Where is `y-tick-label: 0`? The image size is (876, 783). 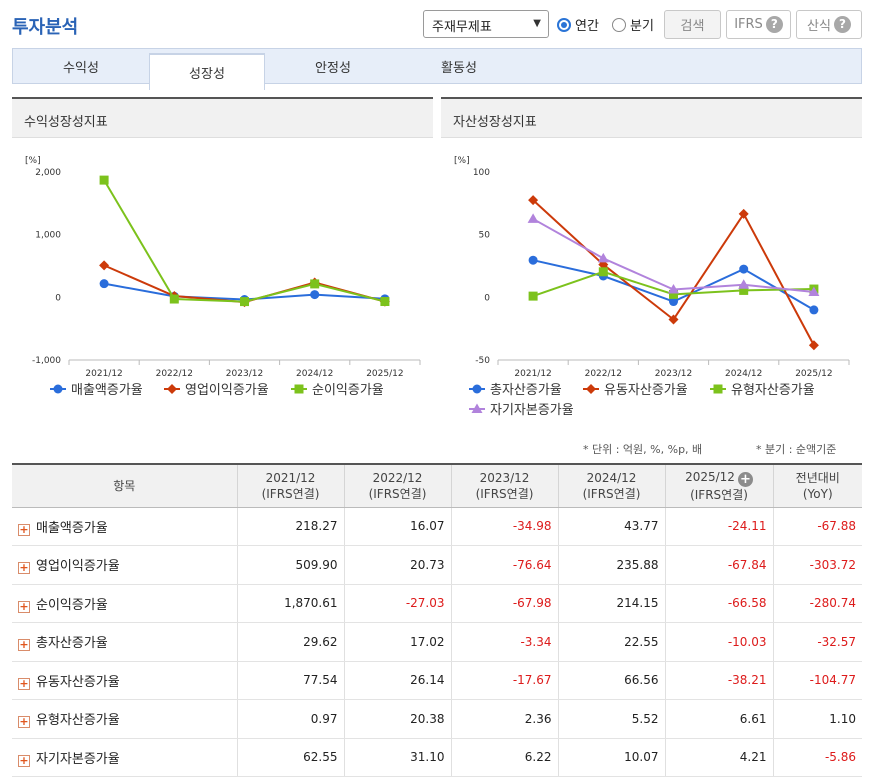 y-tick-label: 0 is located at coordinates (487, 298).